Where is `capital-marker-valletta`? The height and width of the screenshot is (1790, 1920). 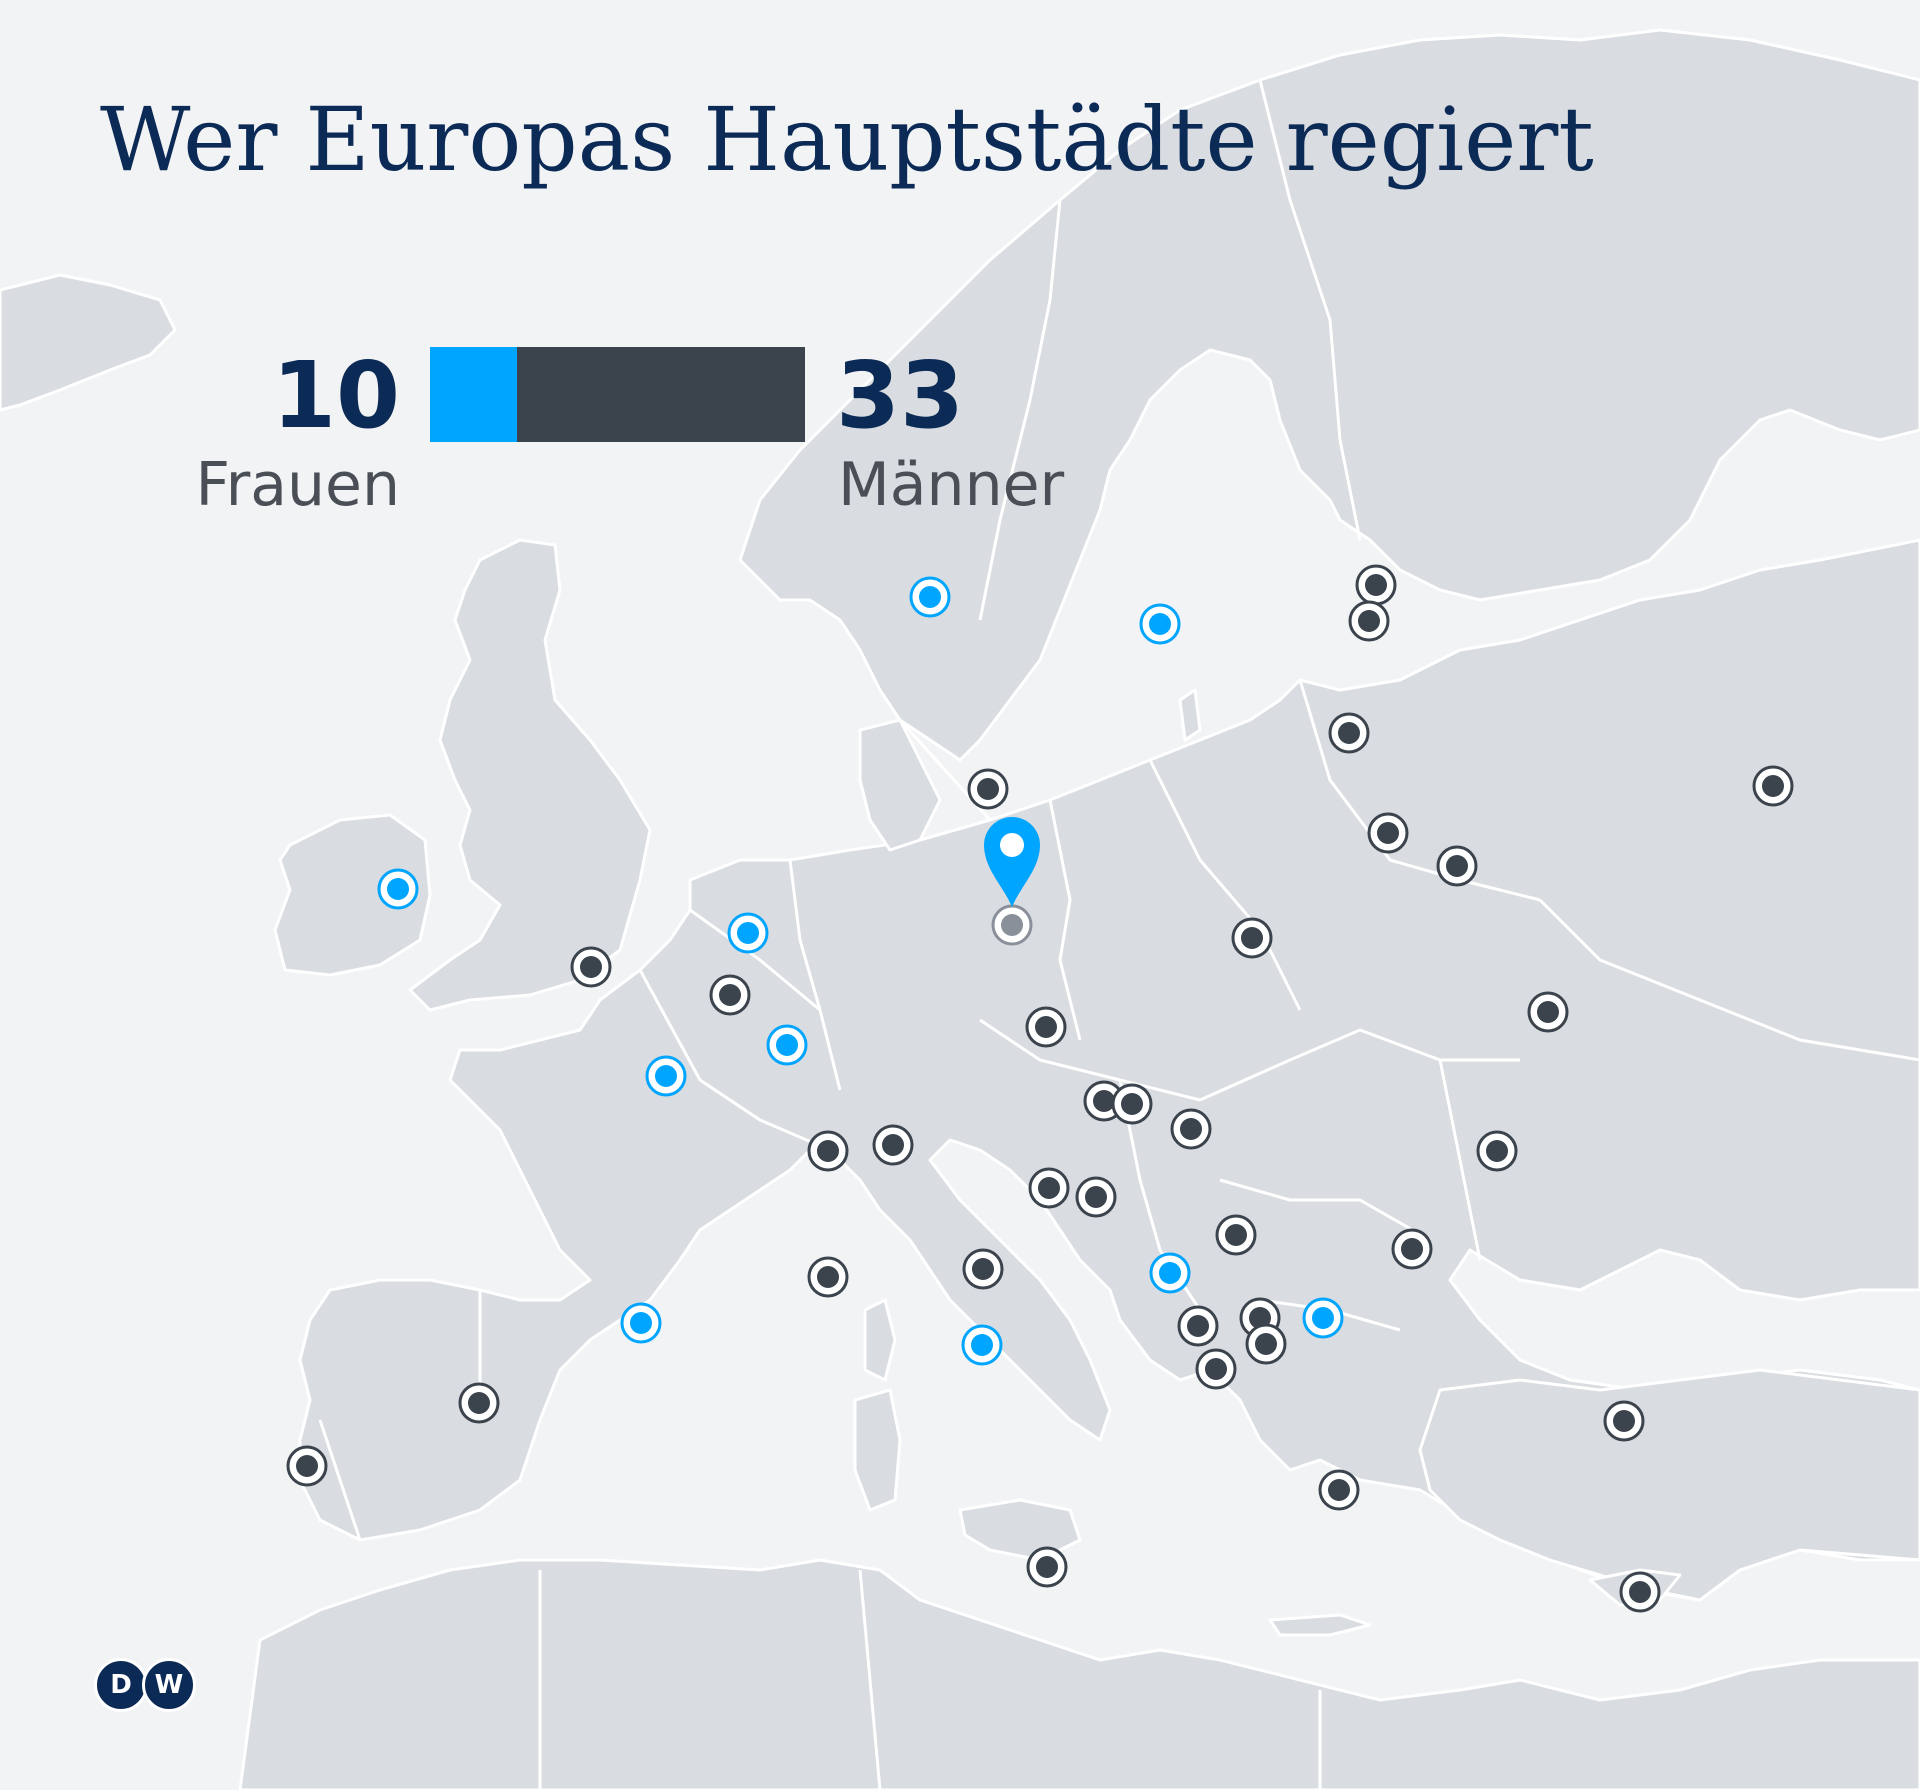 capital-marker-valletta is located at coordinates (1047, 1567).